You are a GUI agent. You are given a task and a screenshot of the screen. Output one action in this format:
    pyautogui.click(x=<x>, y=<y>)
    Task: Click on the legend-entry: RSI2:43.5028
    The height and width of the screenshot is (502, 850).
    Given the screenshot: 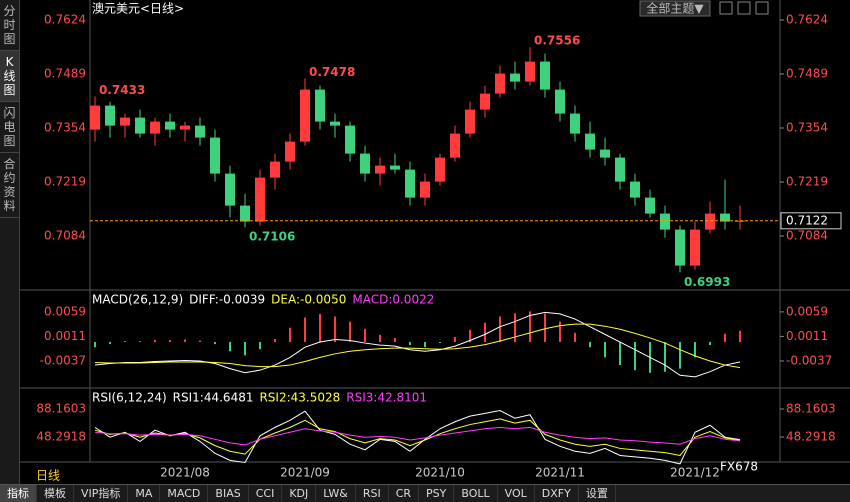 What is the action you would take?
    pyautogui.click(x=299, y=398)
    